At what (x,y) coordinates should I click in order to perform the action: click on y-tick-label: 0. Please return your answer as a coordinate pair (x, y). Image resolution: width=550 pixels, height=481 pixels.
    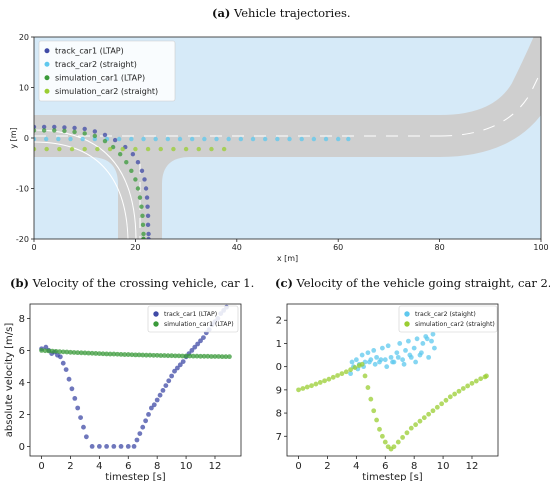
    Looking at the image, I should click on (22, 447).